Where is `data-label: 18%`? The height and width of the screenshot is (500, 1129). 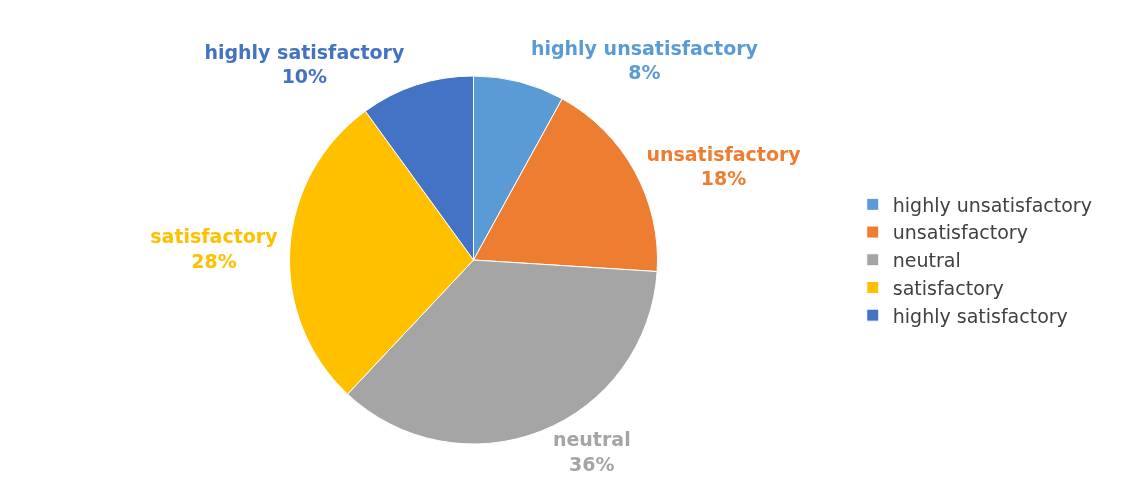
data-label: 18% is located at coordinates (723, 178).